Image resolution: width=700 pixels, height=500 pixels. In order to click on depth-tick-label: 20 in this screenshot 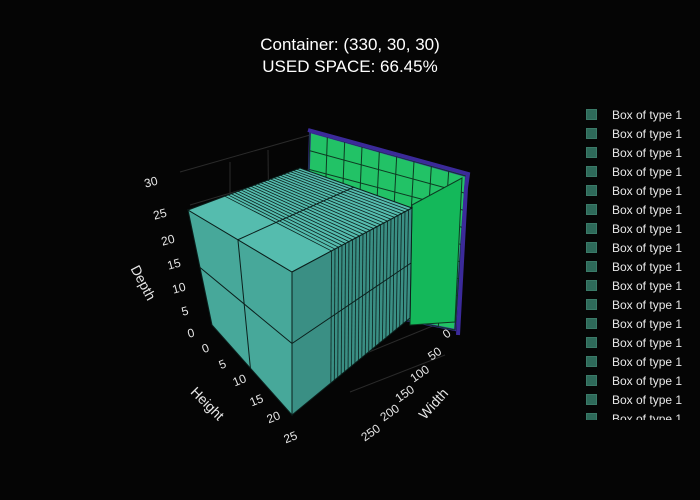, I will do `click(168, 240)`.